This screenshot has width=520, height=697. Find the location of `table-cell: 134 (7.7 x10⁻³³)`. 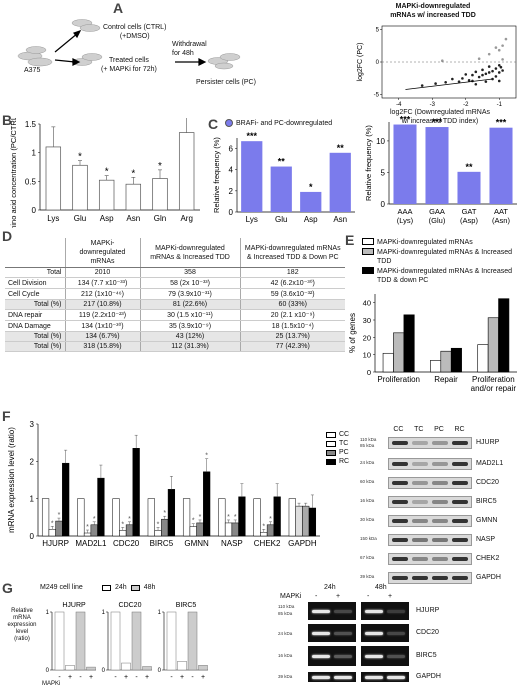

table-cell: 134 (7.7 x10⁻³³) is located at coordinates (103, 283).